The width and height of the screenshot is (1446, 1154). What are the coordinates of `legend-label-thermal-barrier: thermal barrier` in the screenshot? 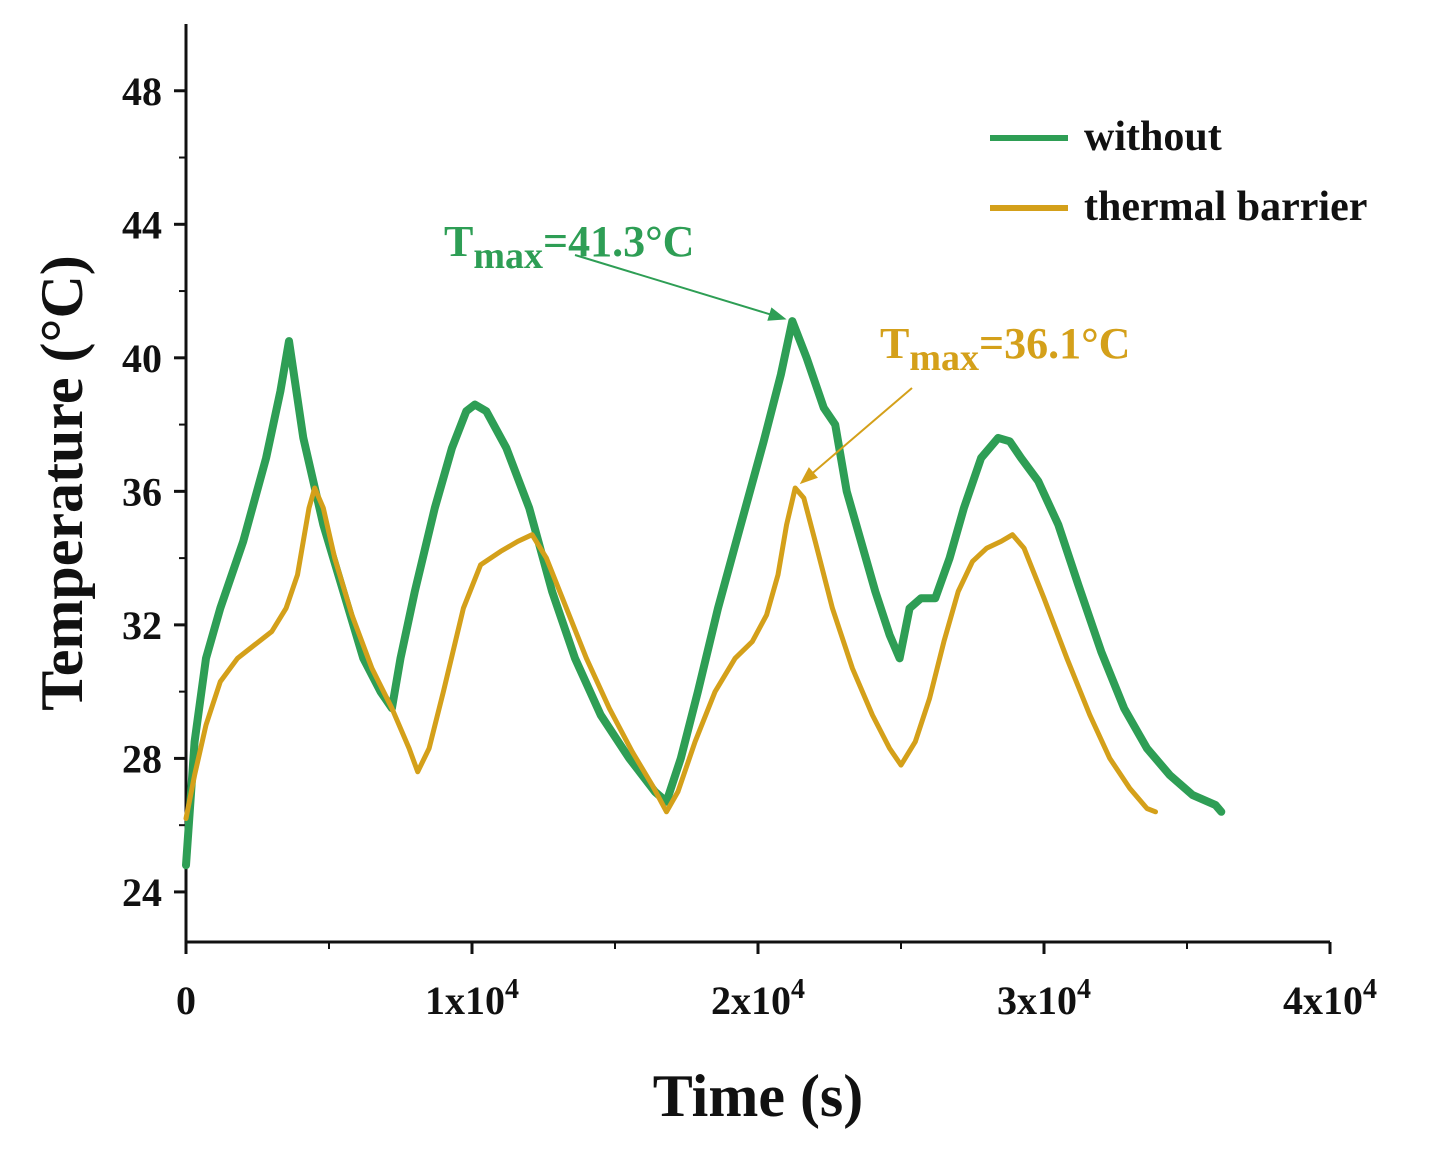 It's located at (1225, 207).